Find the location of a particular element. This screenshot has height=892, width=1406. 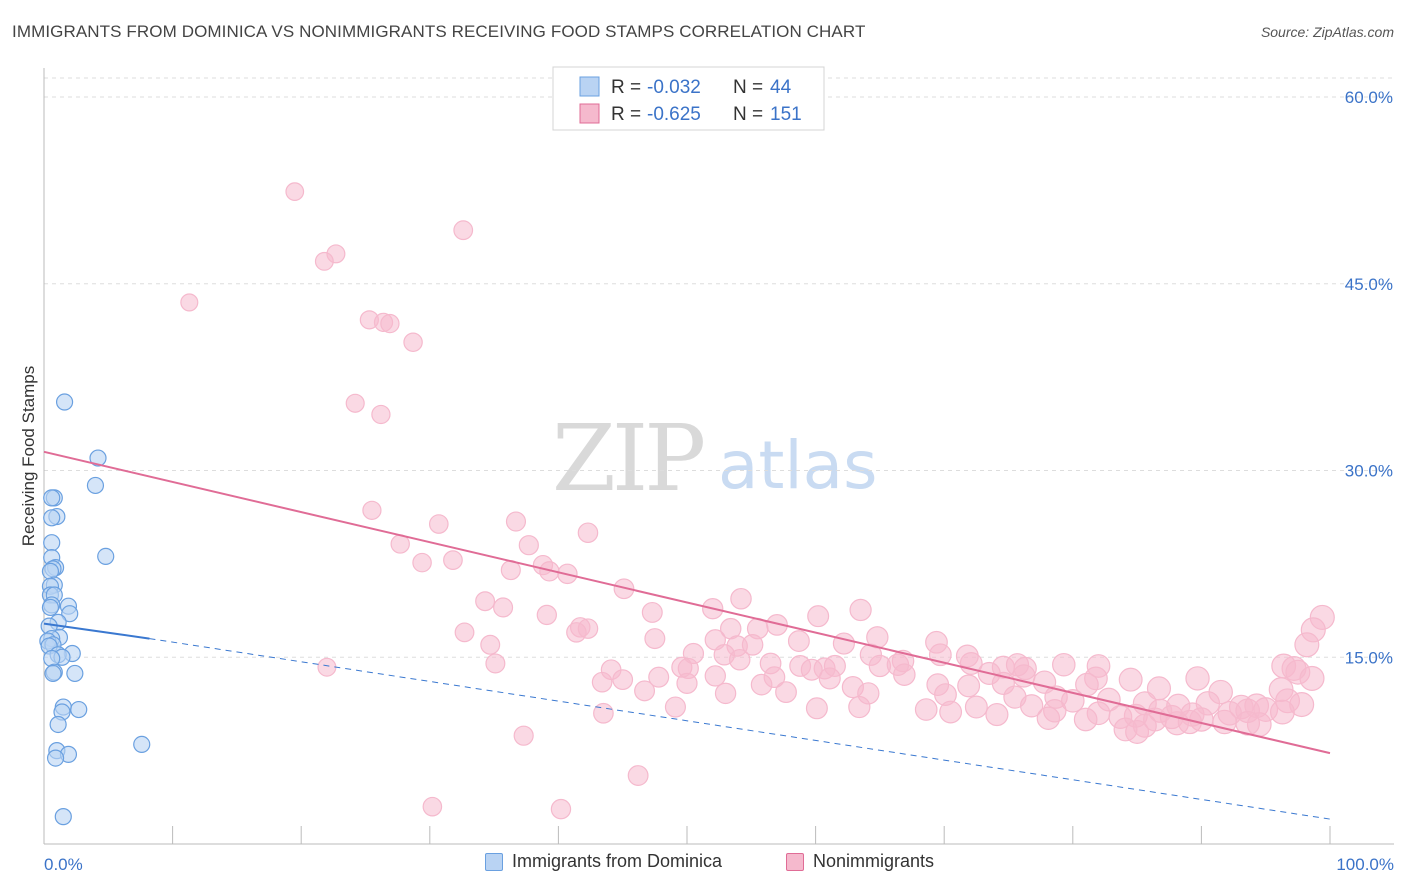

bottom-legend: Immigrants from Dominica Nonimmigrants is located at coordinates (703, 864).